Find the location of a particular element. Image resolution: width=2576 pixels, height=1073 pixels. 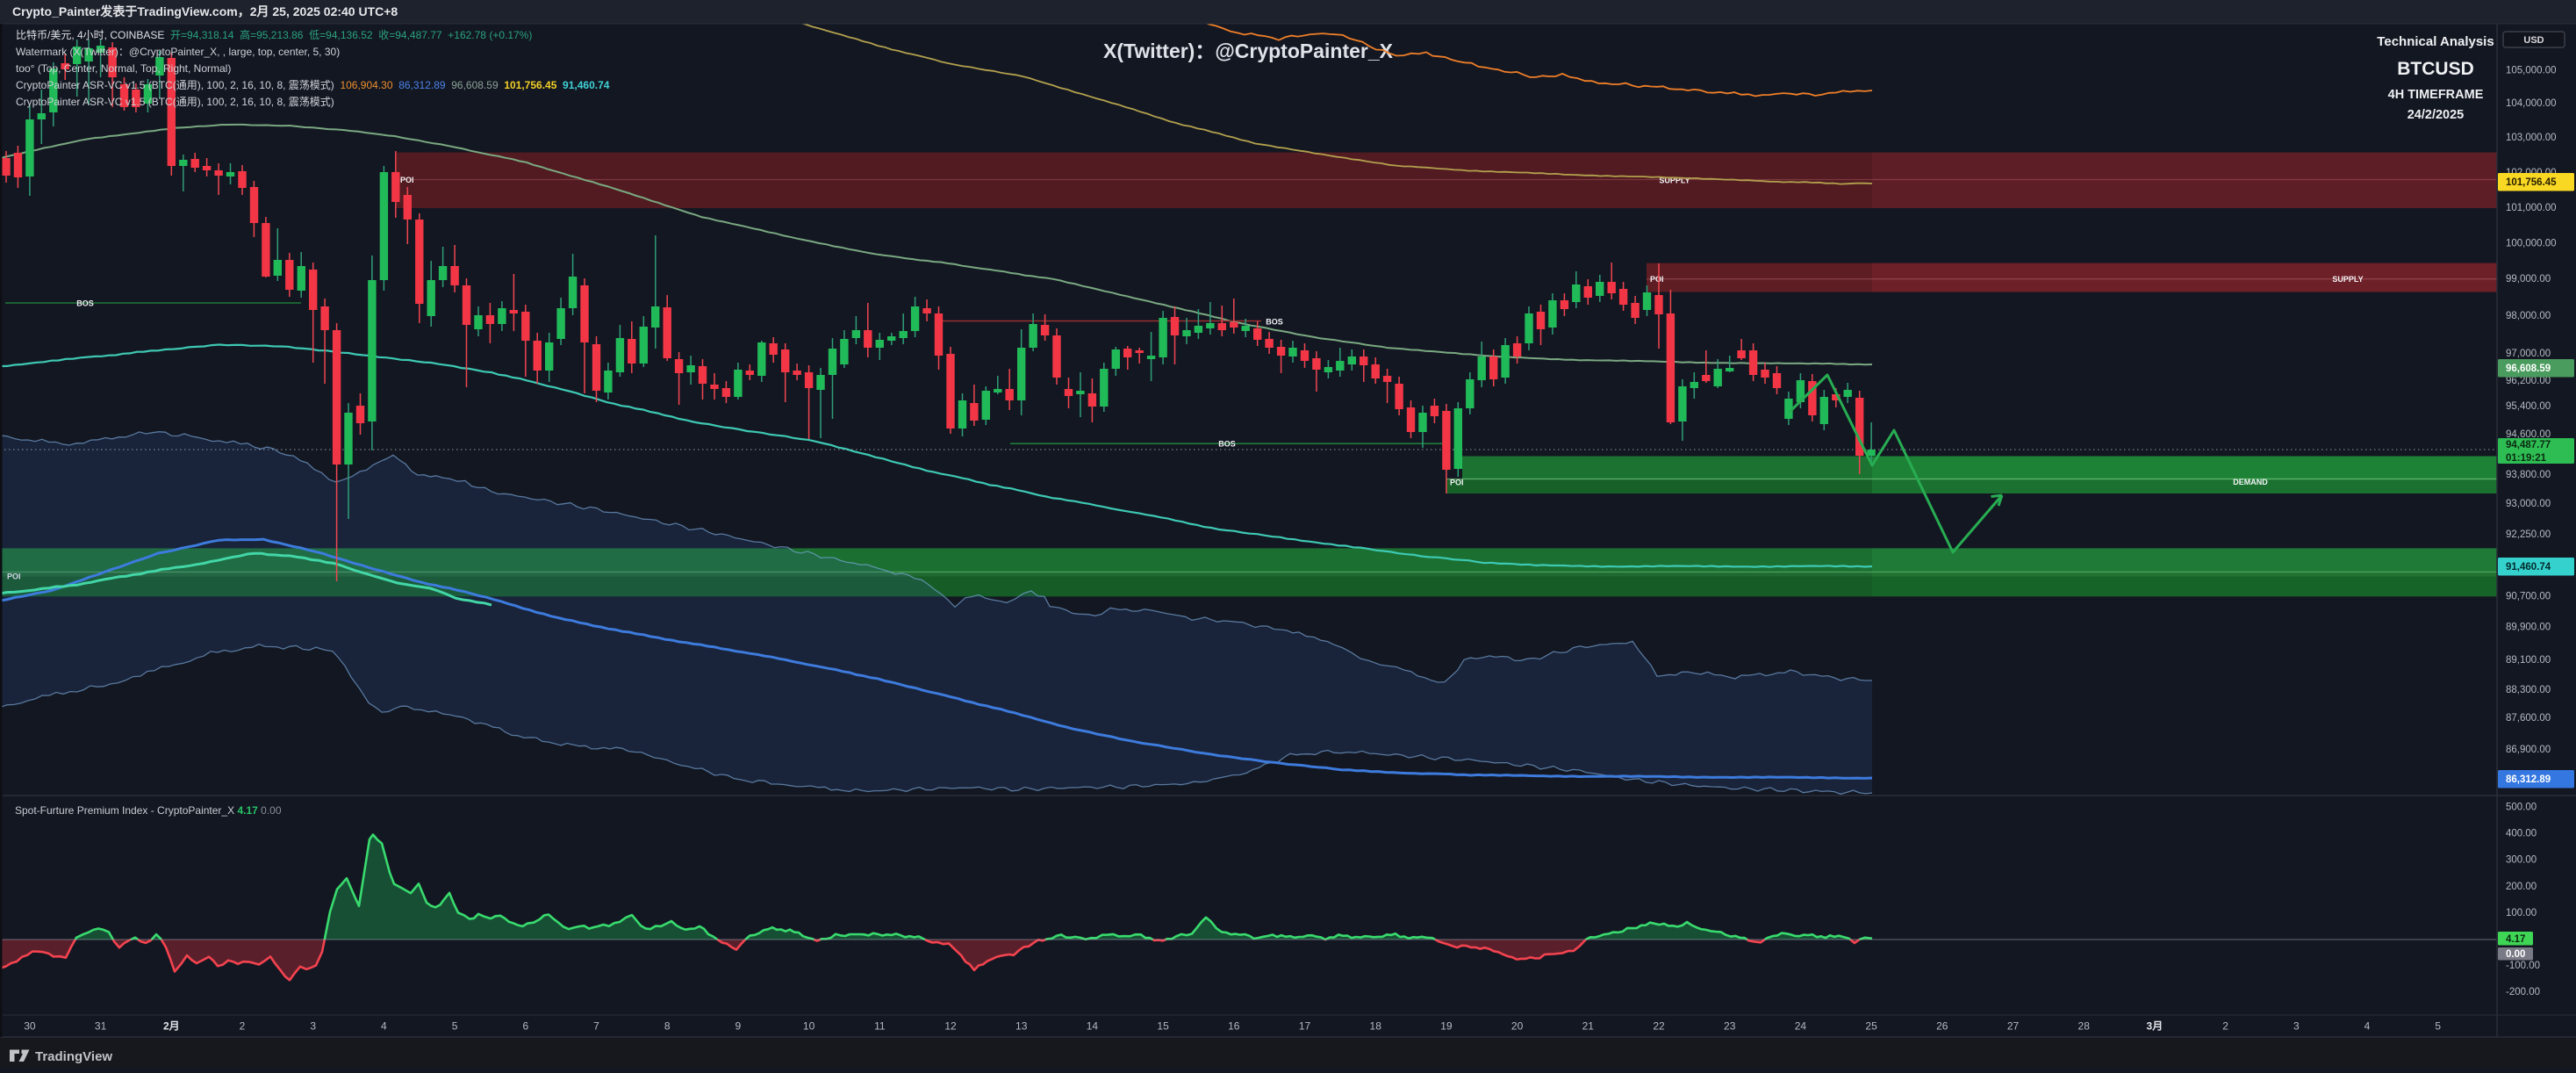

svg-text: 22 is located at coordinates (1659, 1026).